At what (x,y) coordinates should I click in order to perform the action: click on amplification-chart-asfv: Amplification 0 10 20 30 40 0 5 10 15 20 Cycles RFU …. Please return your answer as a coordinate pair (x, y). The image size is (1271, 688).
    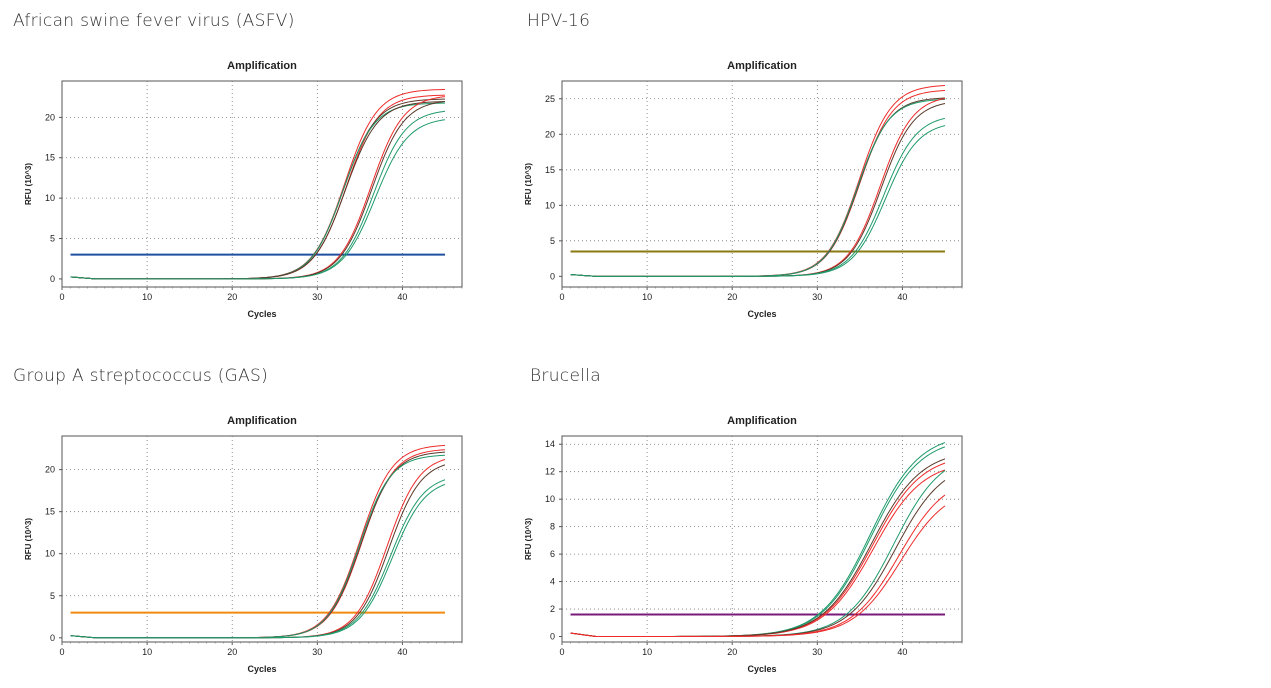
    Looking at the image, I should click on (243, 189).